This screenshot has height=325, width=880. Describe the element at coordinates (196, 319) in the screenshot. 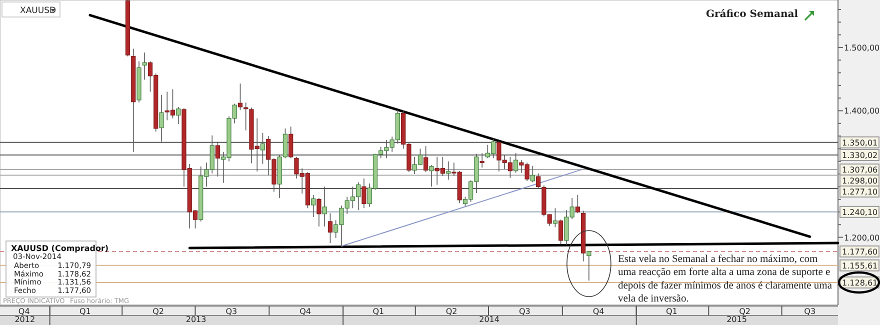

I see `text: 2013` at that location.